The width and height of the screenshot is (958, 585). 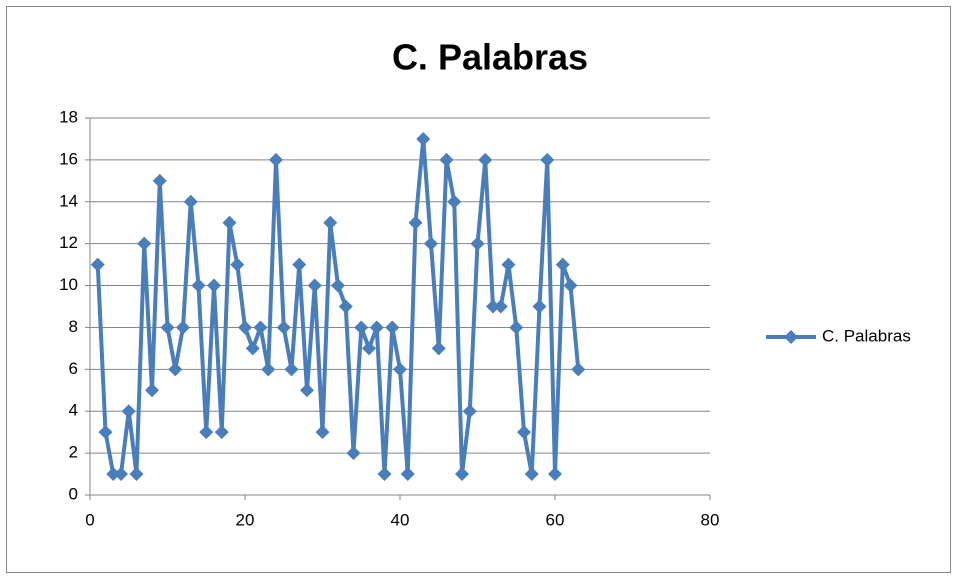 What do you see at coordinates (710, 519) in the screenshot?
I see `x-tick-label: 80` at bounding box center [710, 519].